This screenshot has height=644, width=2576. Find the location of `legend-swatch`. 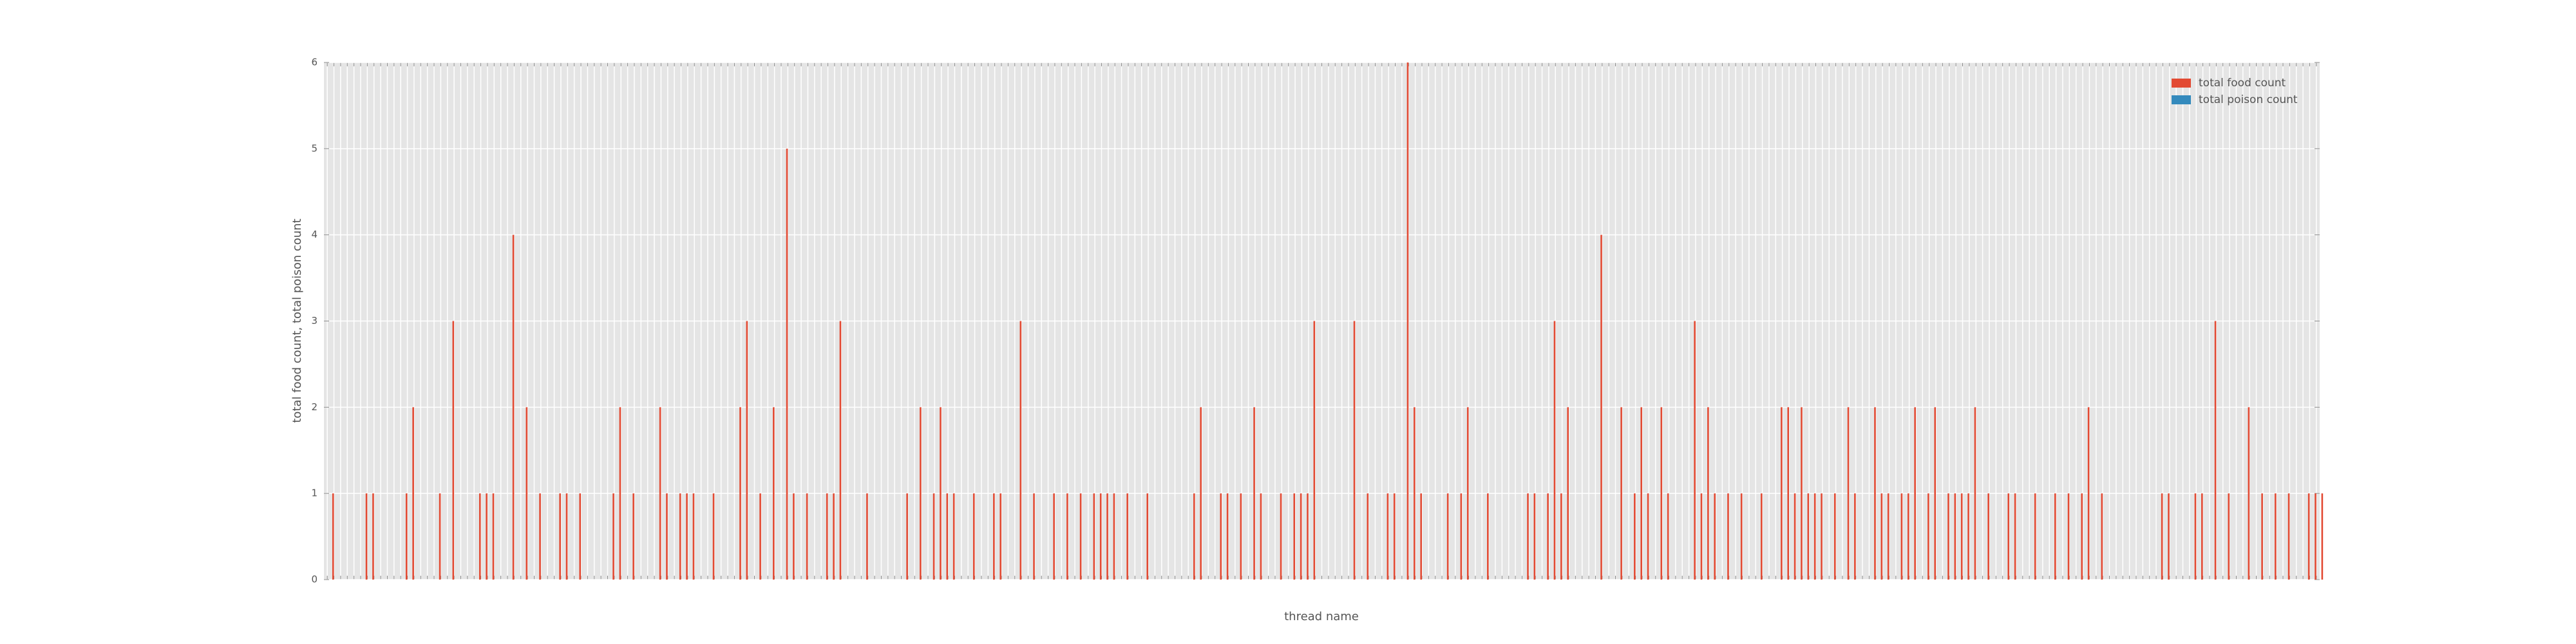

legend-swatch is located at coordinates (2181, 83).